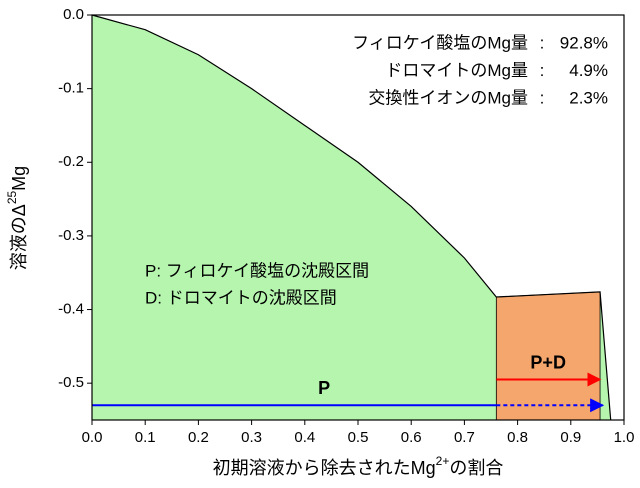 Image resolution: width=640 pixels, height=488 pixels. What do you see at coordinates (584, 42) in the screenshot?
I see `composition-amount: 92.8%` at bounding box center [584, 42].